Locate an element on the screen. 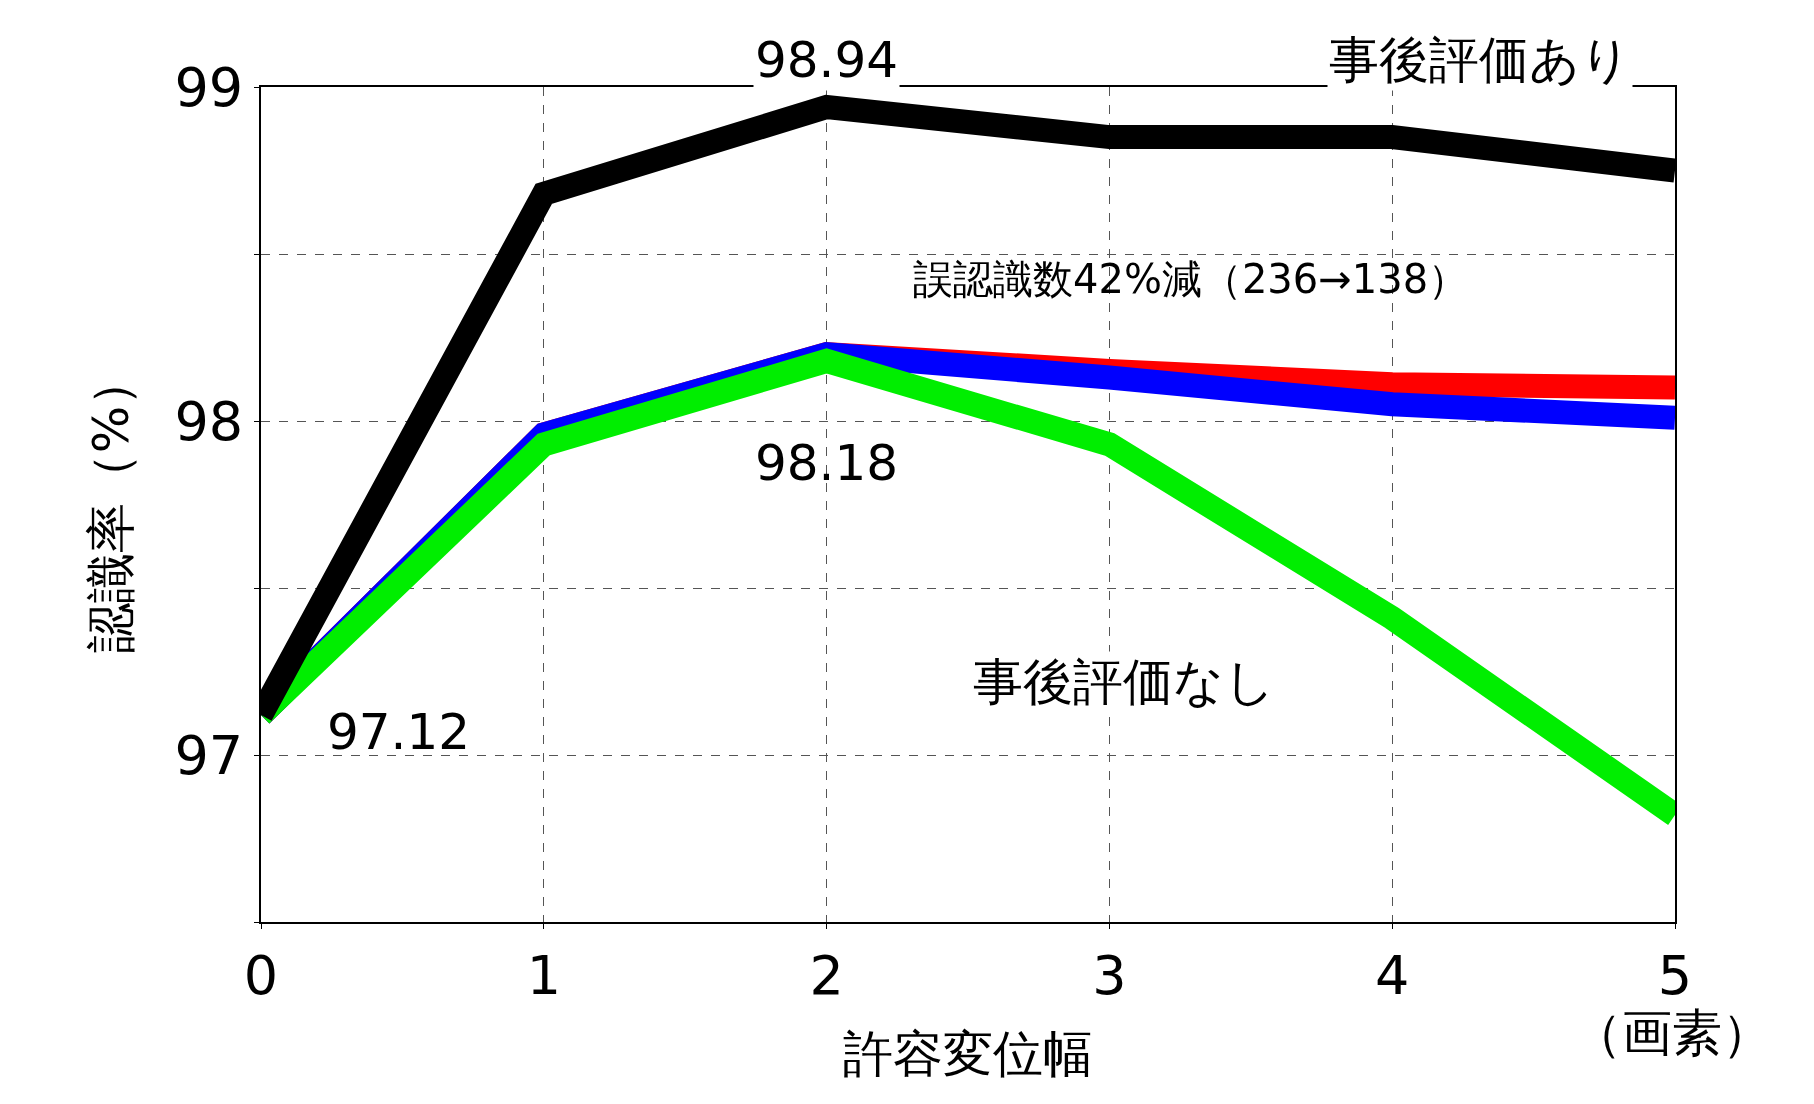 The width and height of the screenshot is (1814, 1104). text: （画素） is located at coordinates (1672, 1033).